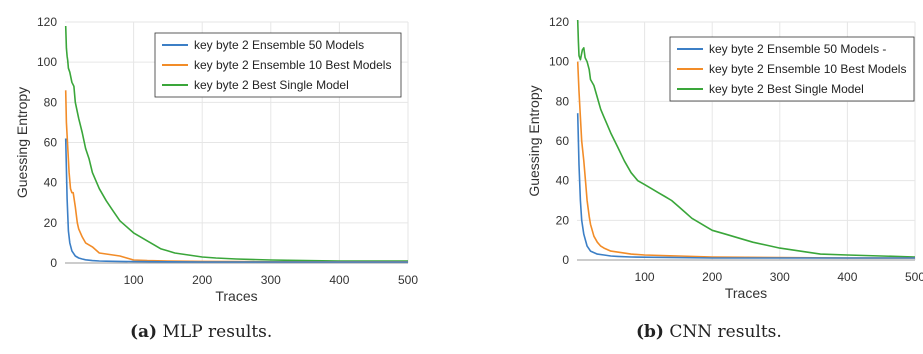  I want to click on x-tick-label-a: 200, so click(202, 280).